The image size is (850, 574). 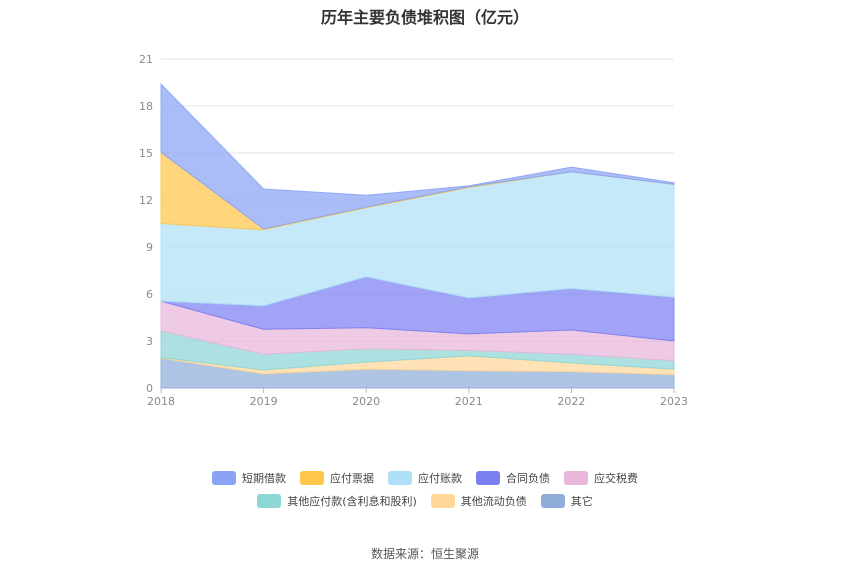 What do you see at coordinates (566, 501) in the screenshot?
I see `legend-item: 其它` at bounding box center [566, 501].